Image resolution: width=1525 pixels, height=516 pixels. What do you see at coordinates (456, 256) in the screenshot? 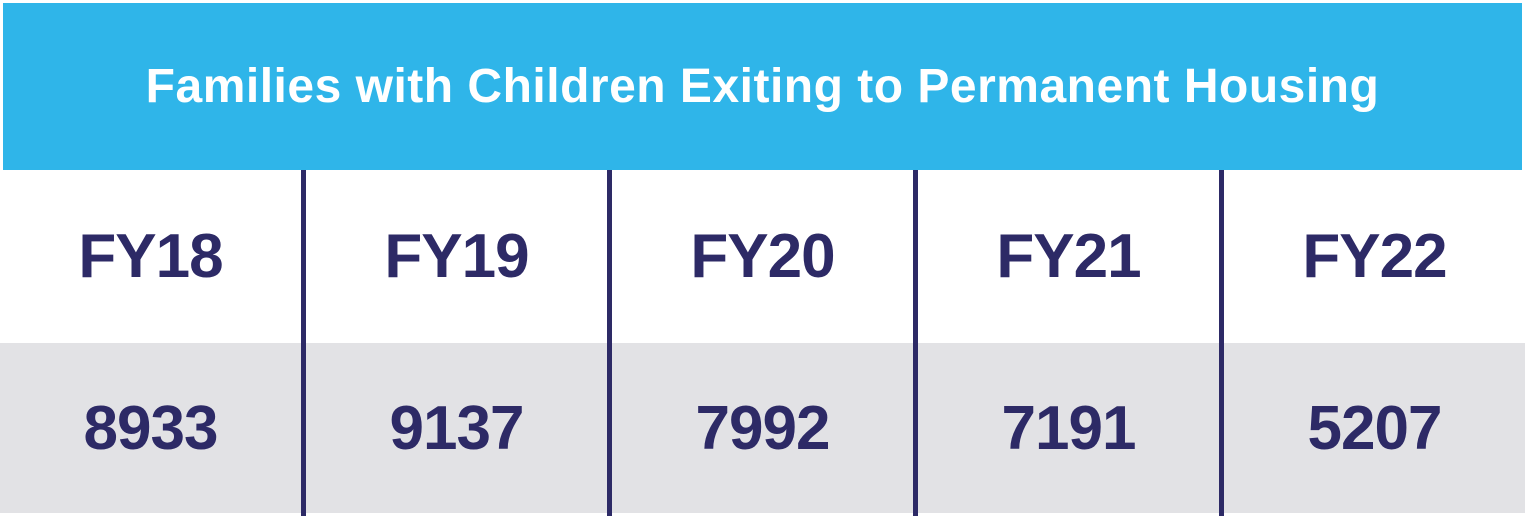
I see `year-header-cell: FY19` at bounding box center [456, 256].